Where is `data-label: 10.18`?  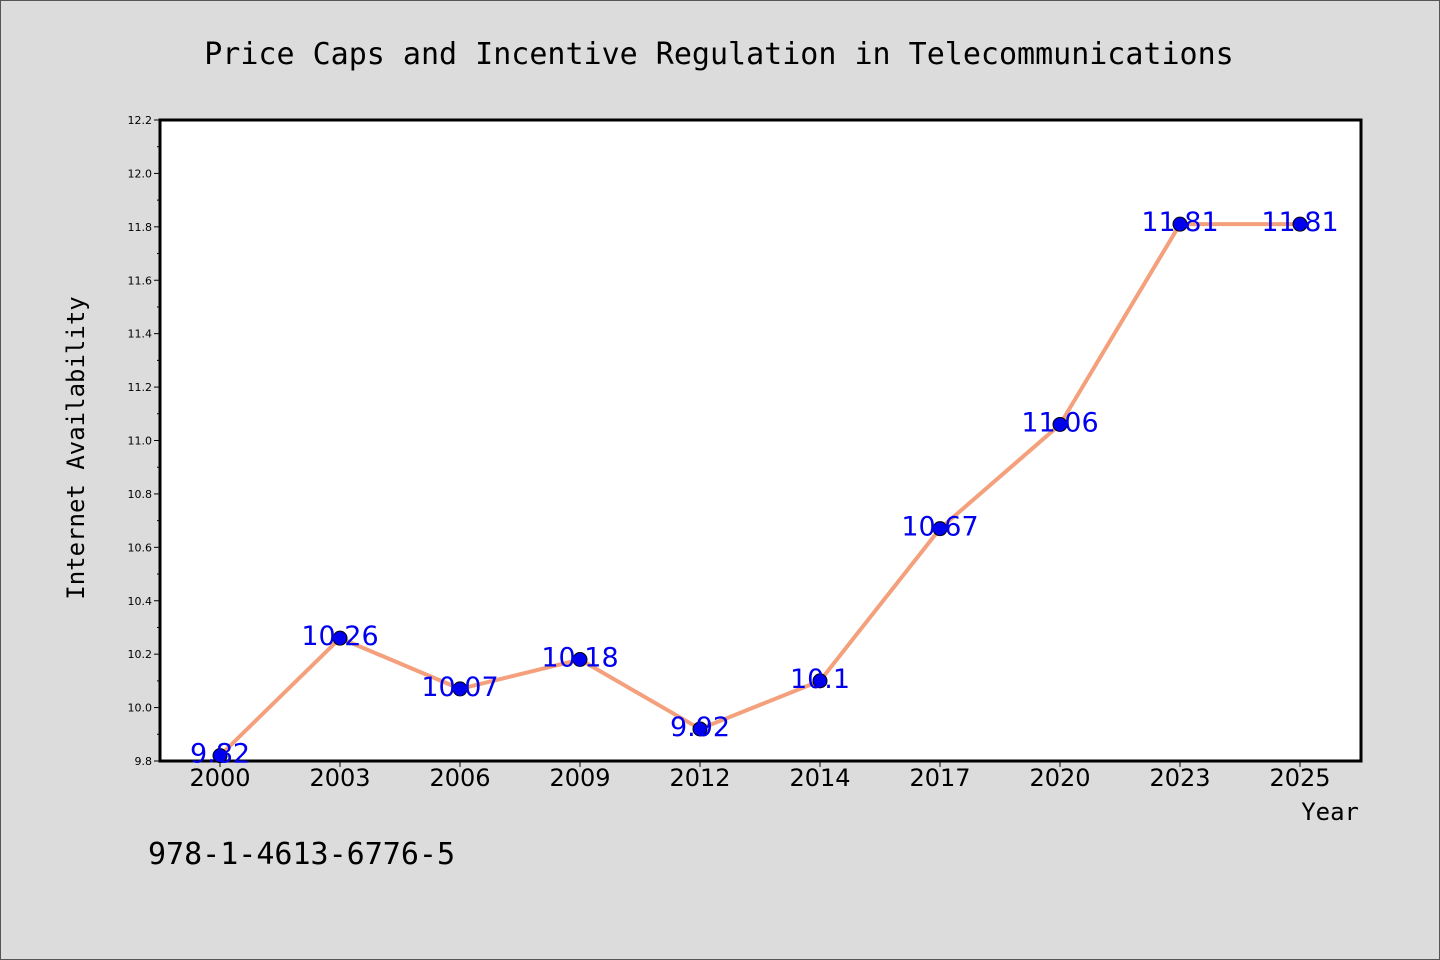 data-label: 10.18 is located at coordinates (579, 658).